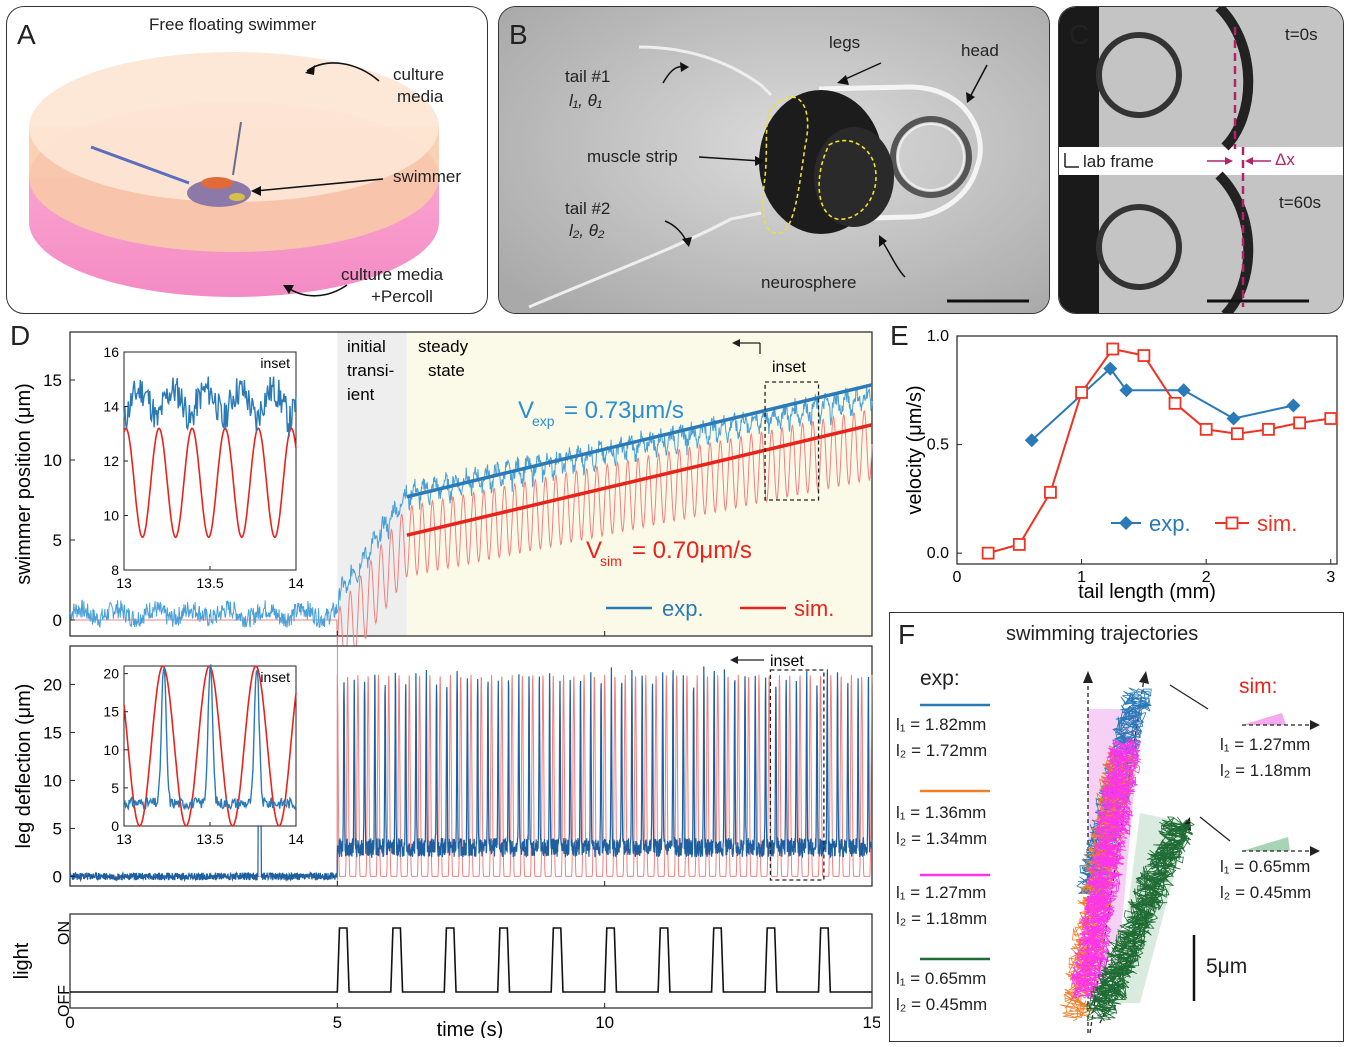  I want to click on e-xtick-label: 1, so click(1081, 577).